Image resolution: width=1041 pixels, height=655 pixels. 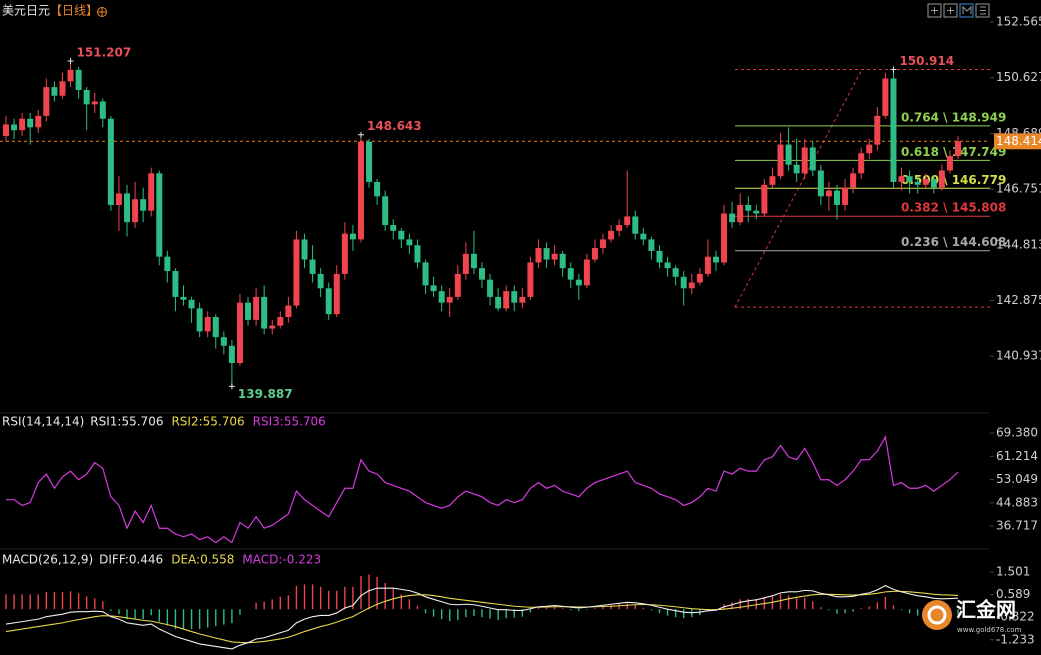 What do you see at coordinates (131, 560) in the screenshot?
I see `legend-entry: DIFF:0.446` at bounding box center [131, 560].